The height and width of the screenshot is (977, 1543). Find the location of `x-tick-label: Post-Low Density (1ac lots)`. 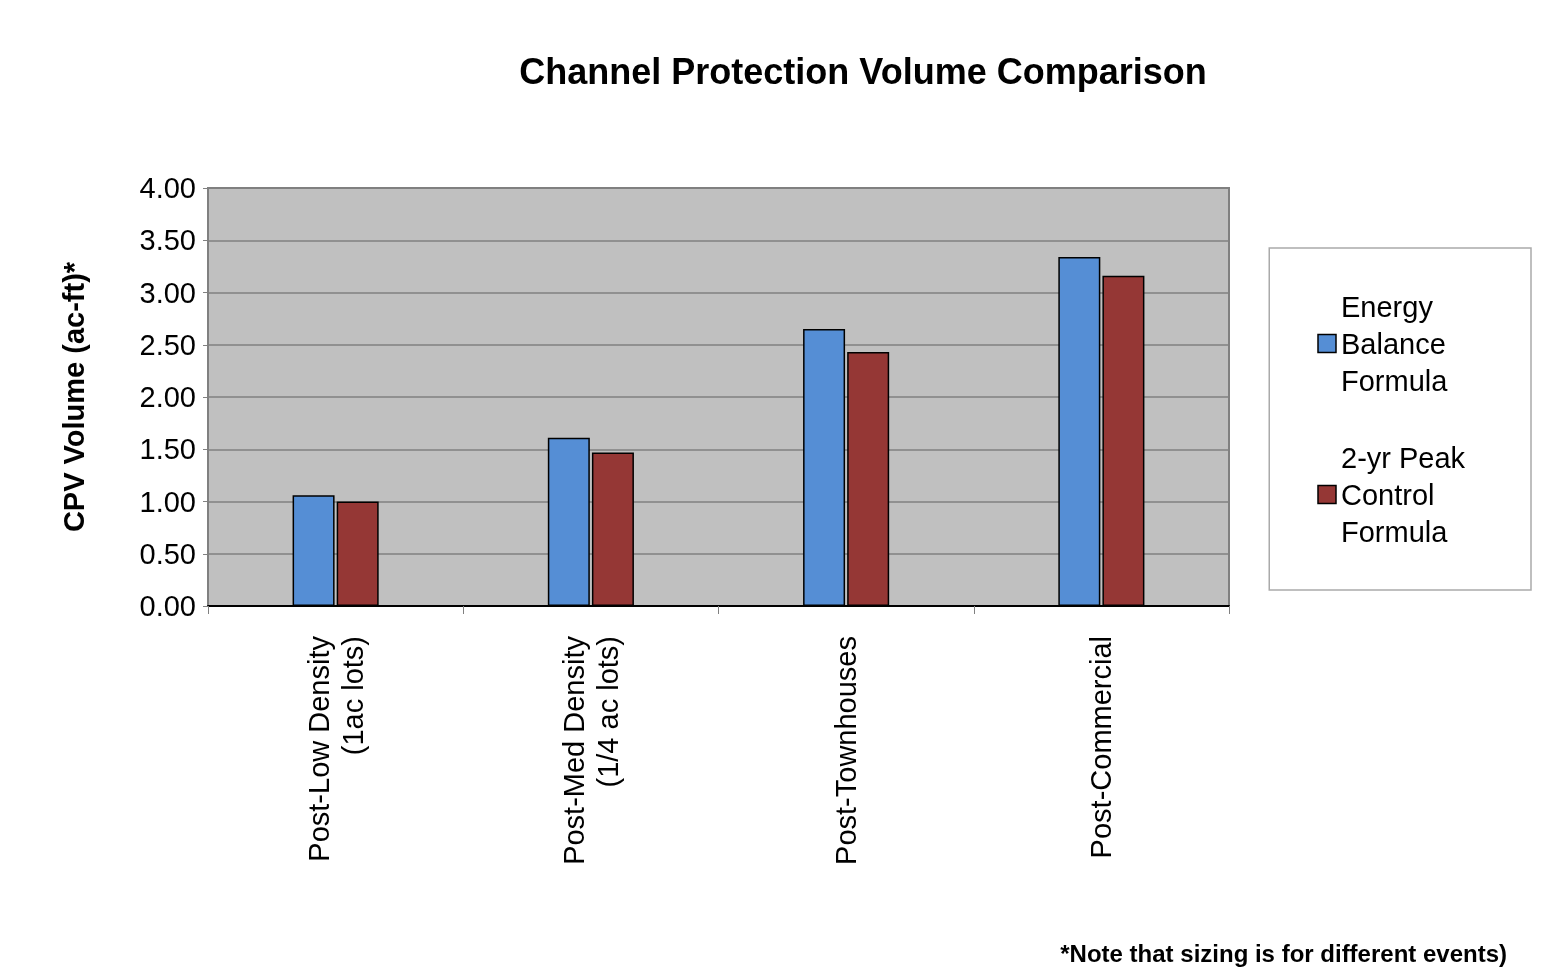

x-tick-label: Post-Low Density (1ac lots) is located at coordinates (335, 748).